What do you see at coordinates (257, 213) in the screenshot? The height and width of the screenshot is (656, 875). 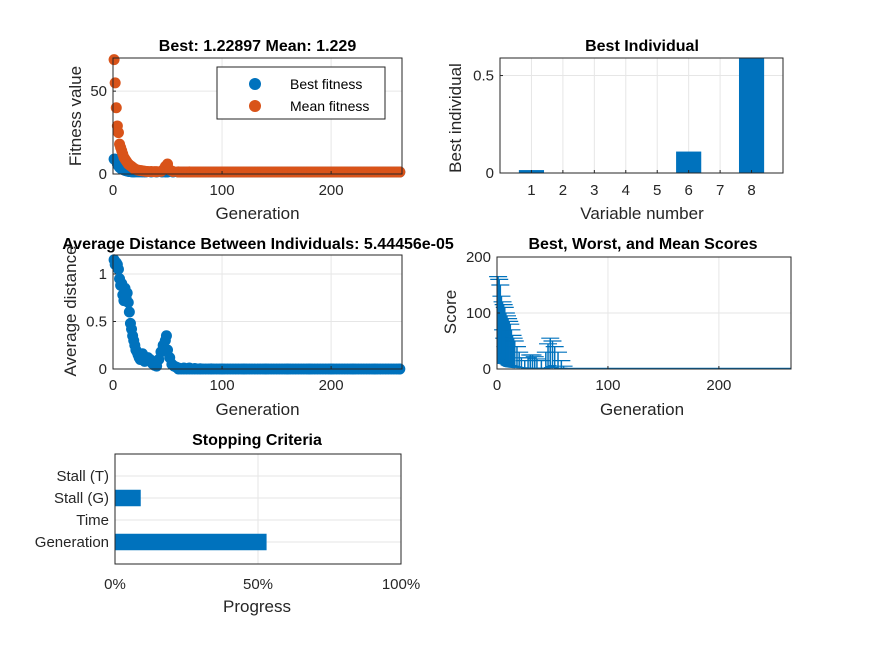 I see `fitness-xlabel: Generation` at bounding box center [257, 213].